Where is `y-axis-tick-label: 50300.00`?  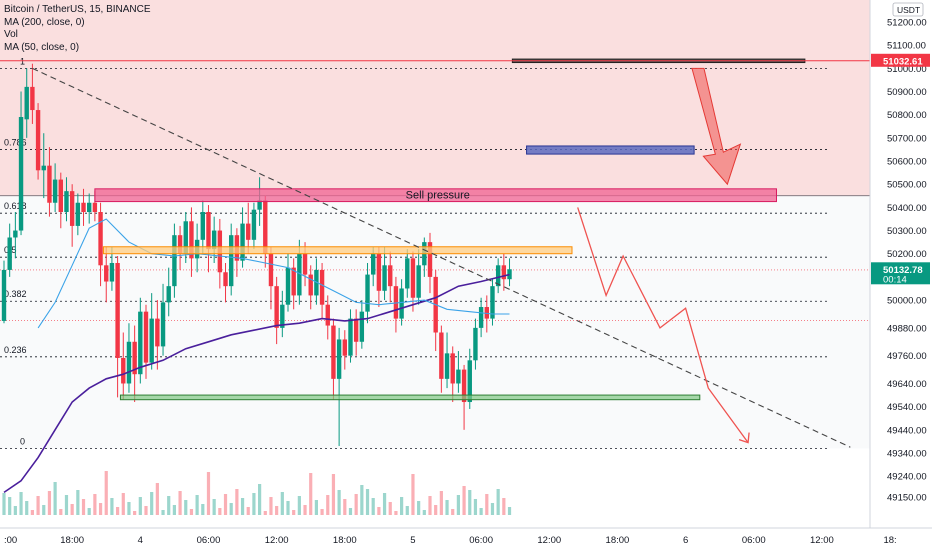
y-axis-tick-label: 50300.00 is located at coordinates (907, 231).